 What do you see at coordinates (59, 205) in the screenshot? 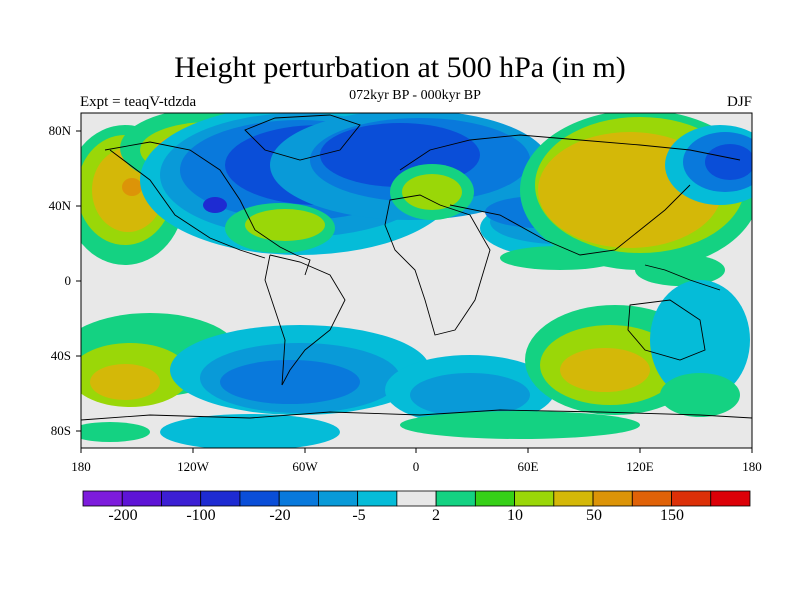
I see `lat-label-40n: 40N` at bounding box center [59, 205].